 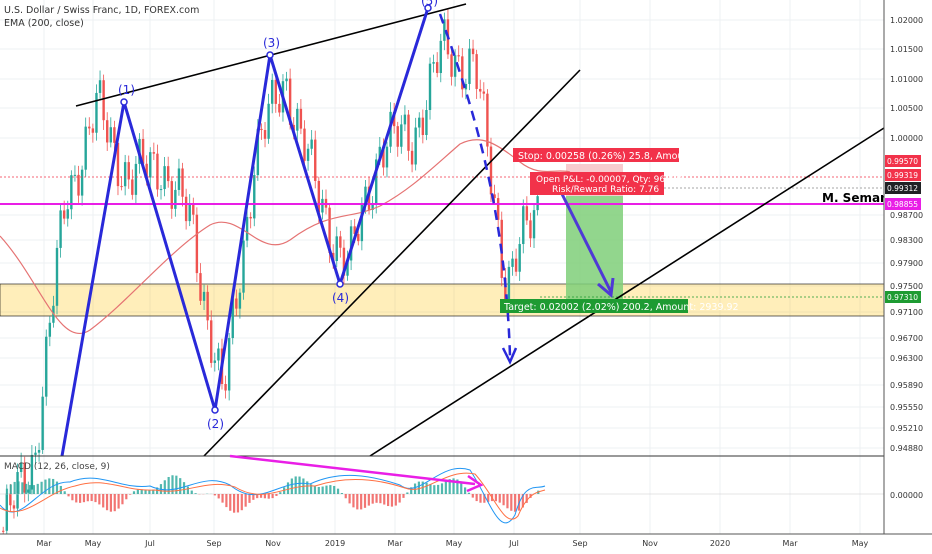 What do you see at coordinates (906, 407) in the screenshot?
I see `y-tick-label: 0.95550` at bounding box center [906, 407].